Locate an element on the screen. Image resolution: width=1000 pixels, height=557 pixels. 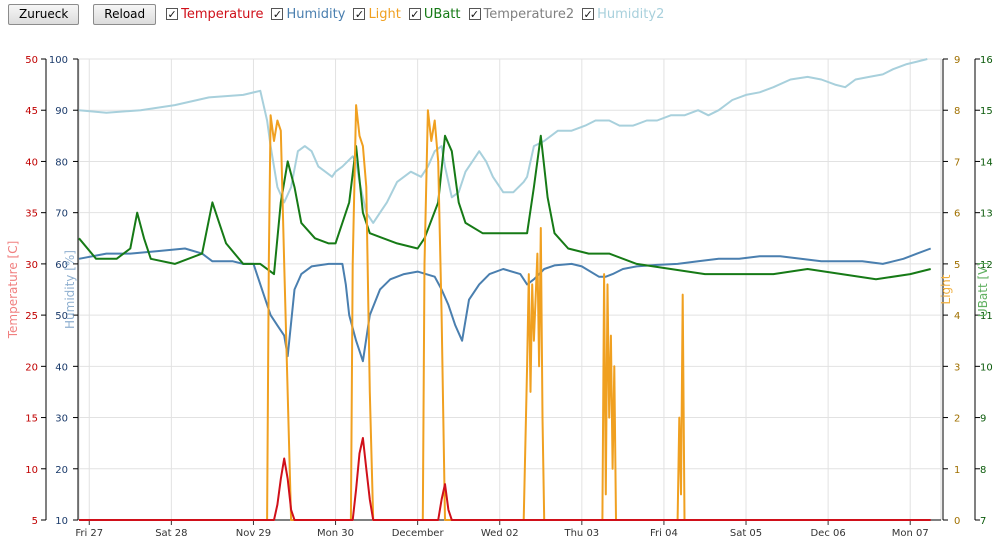
x-tick-label: Fri 04 is located at coordinates (664, 533).